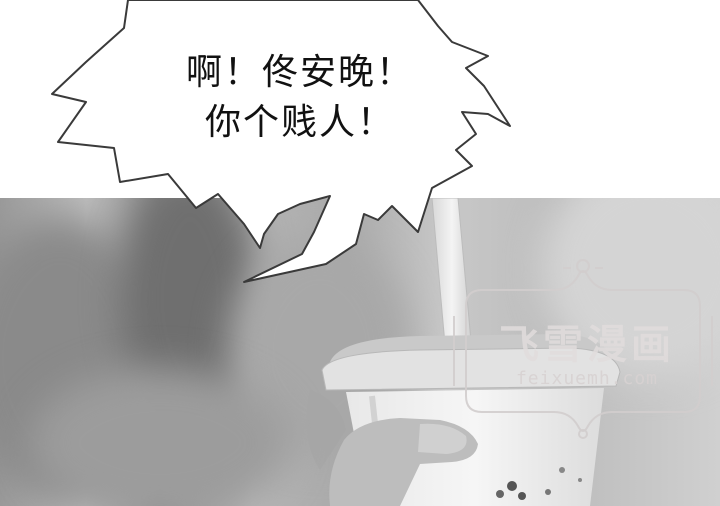 The width and height of the screenshot is (720, 506). I want to click on watermark-frame-icon, so click(583, 349).